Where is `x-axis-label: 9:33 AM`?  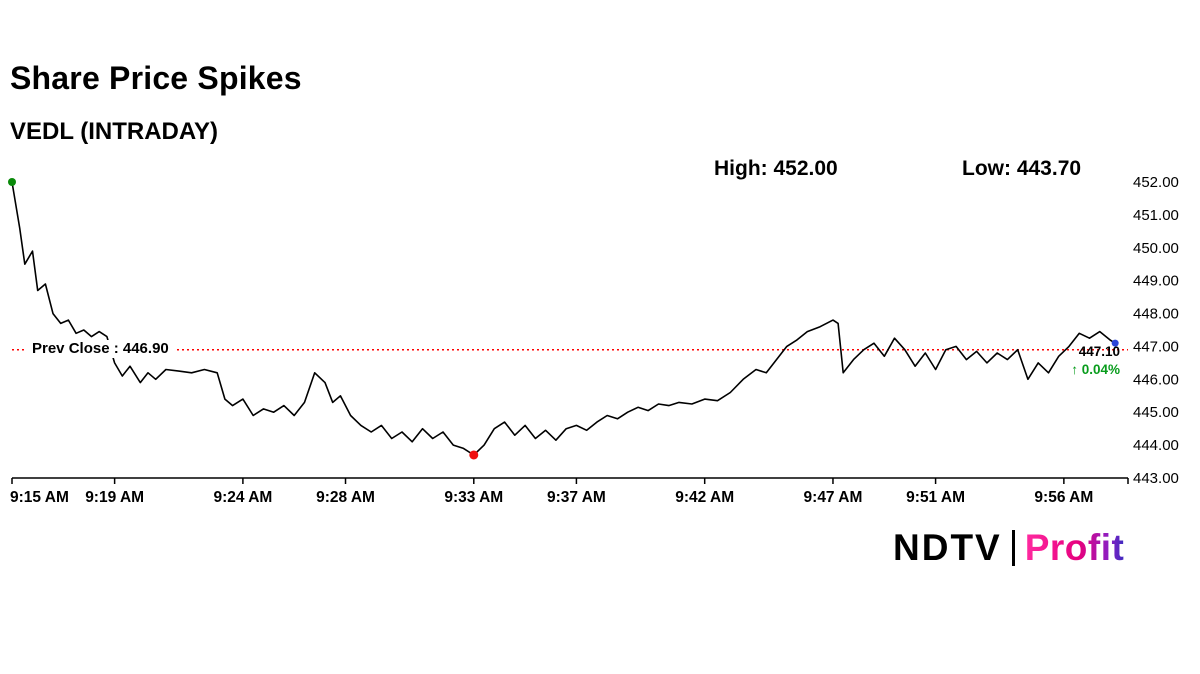 x-axis-label: 9:33 AM is located at coordinates (473, 497).